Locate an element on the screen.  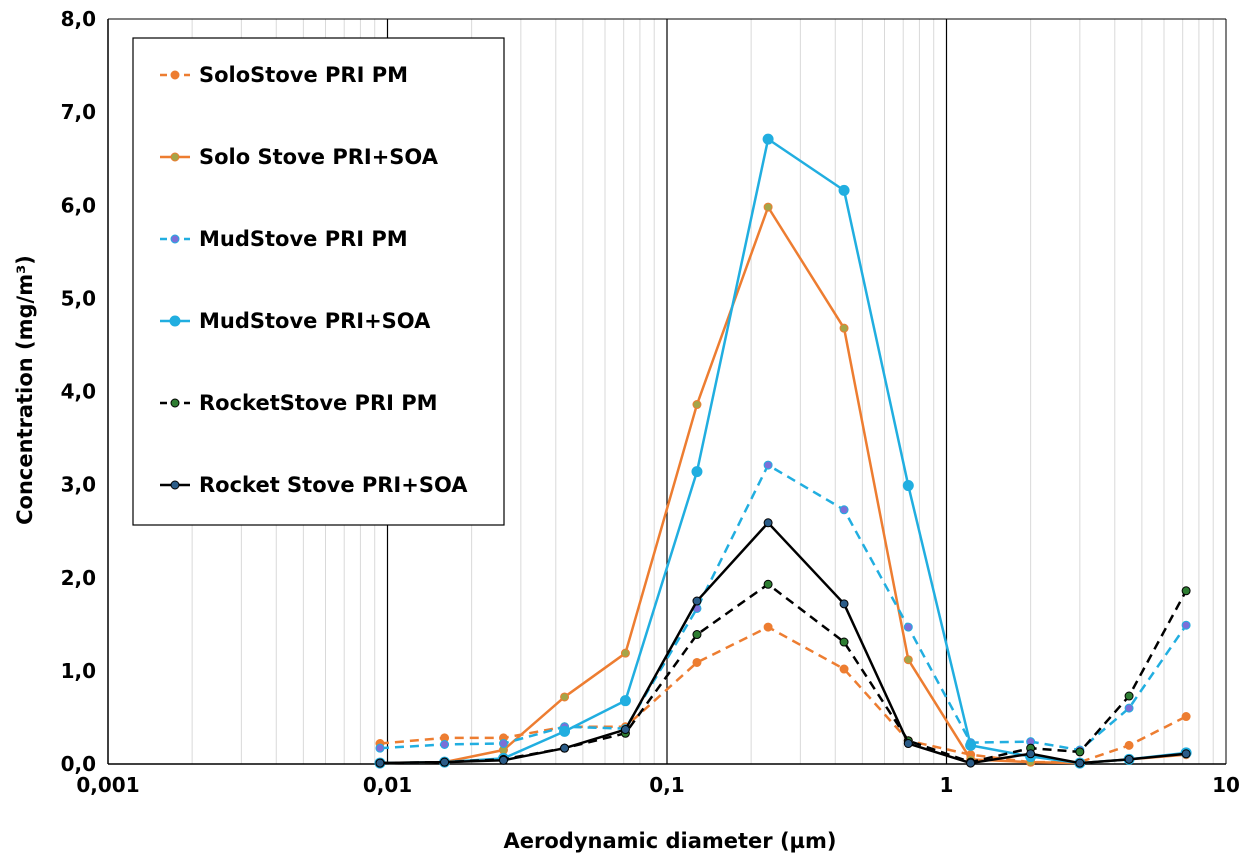
legend-label: RocketStove PRI PM is located at coordinates (318, 403).